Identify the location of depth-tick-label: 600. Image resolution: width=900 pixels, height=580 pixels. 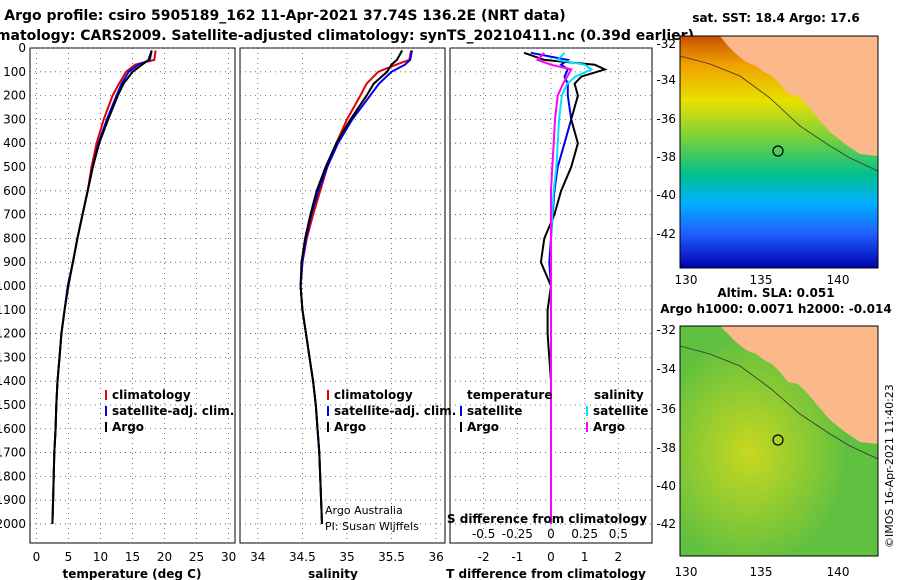
(14, 191).